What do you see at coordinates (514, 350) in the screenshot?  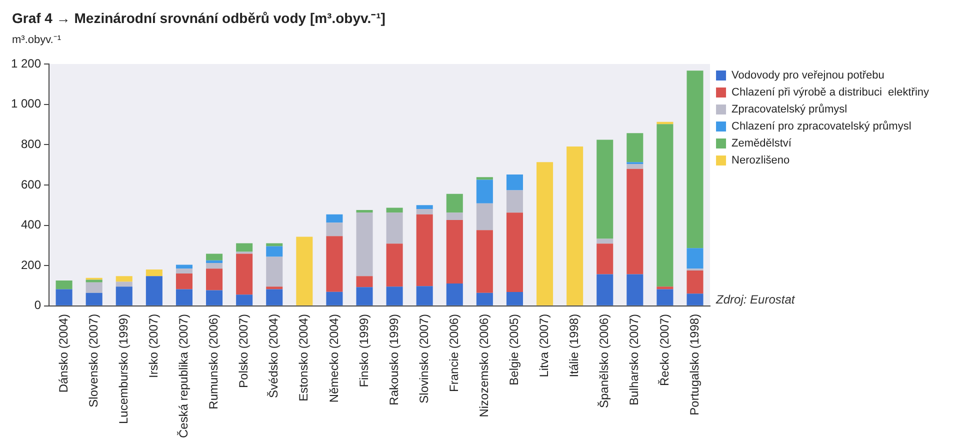 I see `x-tick-label: Belgie (2005)` at bounding box center [514, 350].